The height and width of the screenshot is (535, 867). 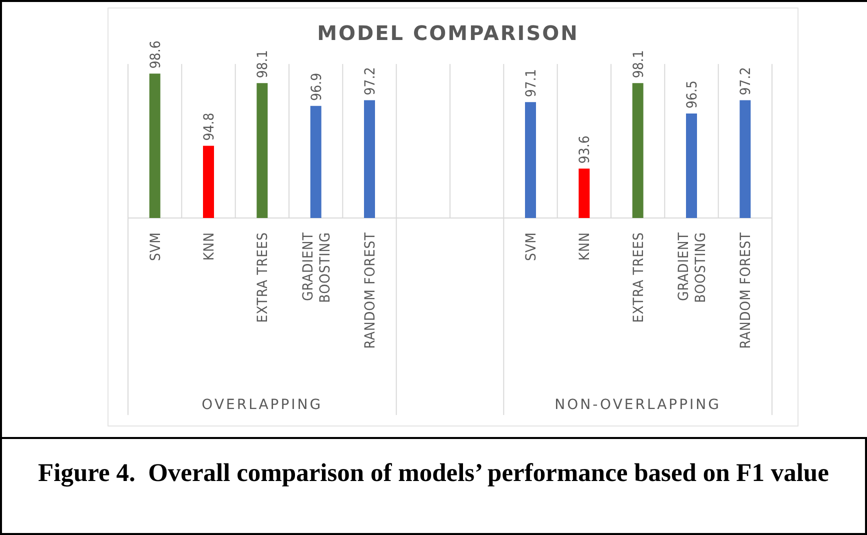 What do you see at coordinates (316, 86) in the screenshot?
I see `data-label: 96.9` at bounding box center [316, 86].